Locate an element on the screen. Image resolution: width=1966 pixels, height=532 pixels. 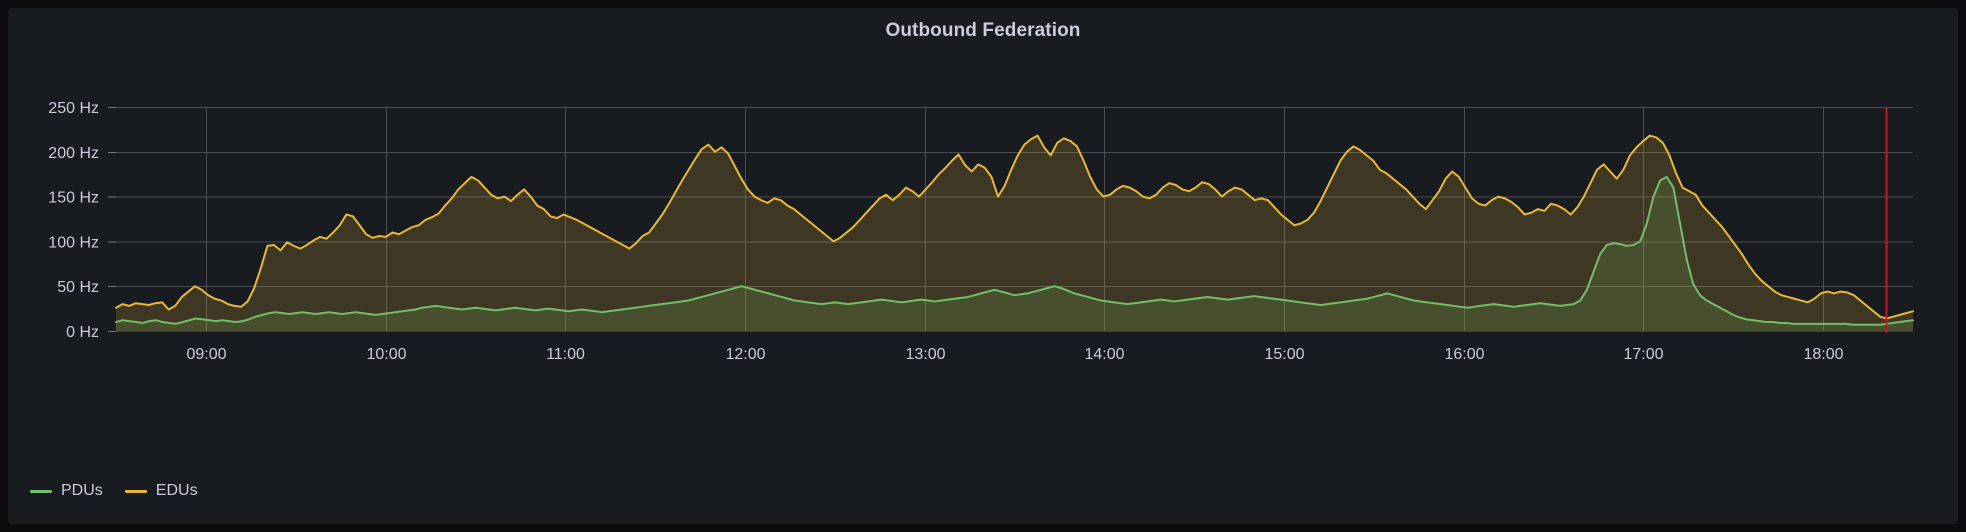
legend-swatch-pdus is located at coordinates (41, 491).